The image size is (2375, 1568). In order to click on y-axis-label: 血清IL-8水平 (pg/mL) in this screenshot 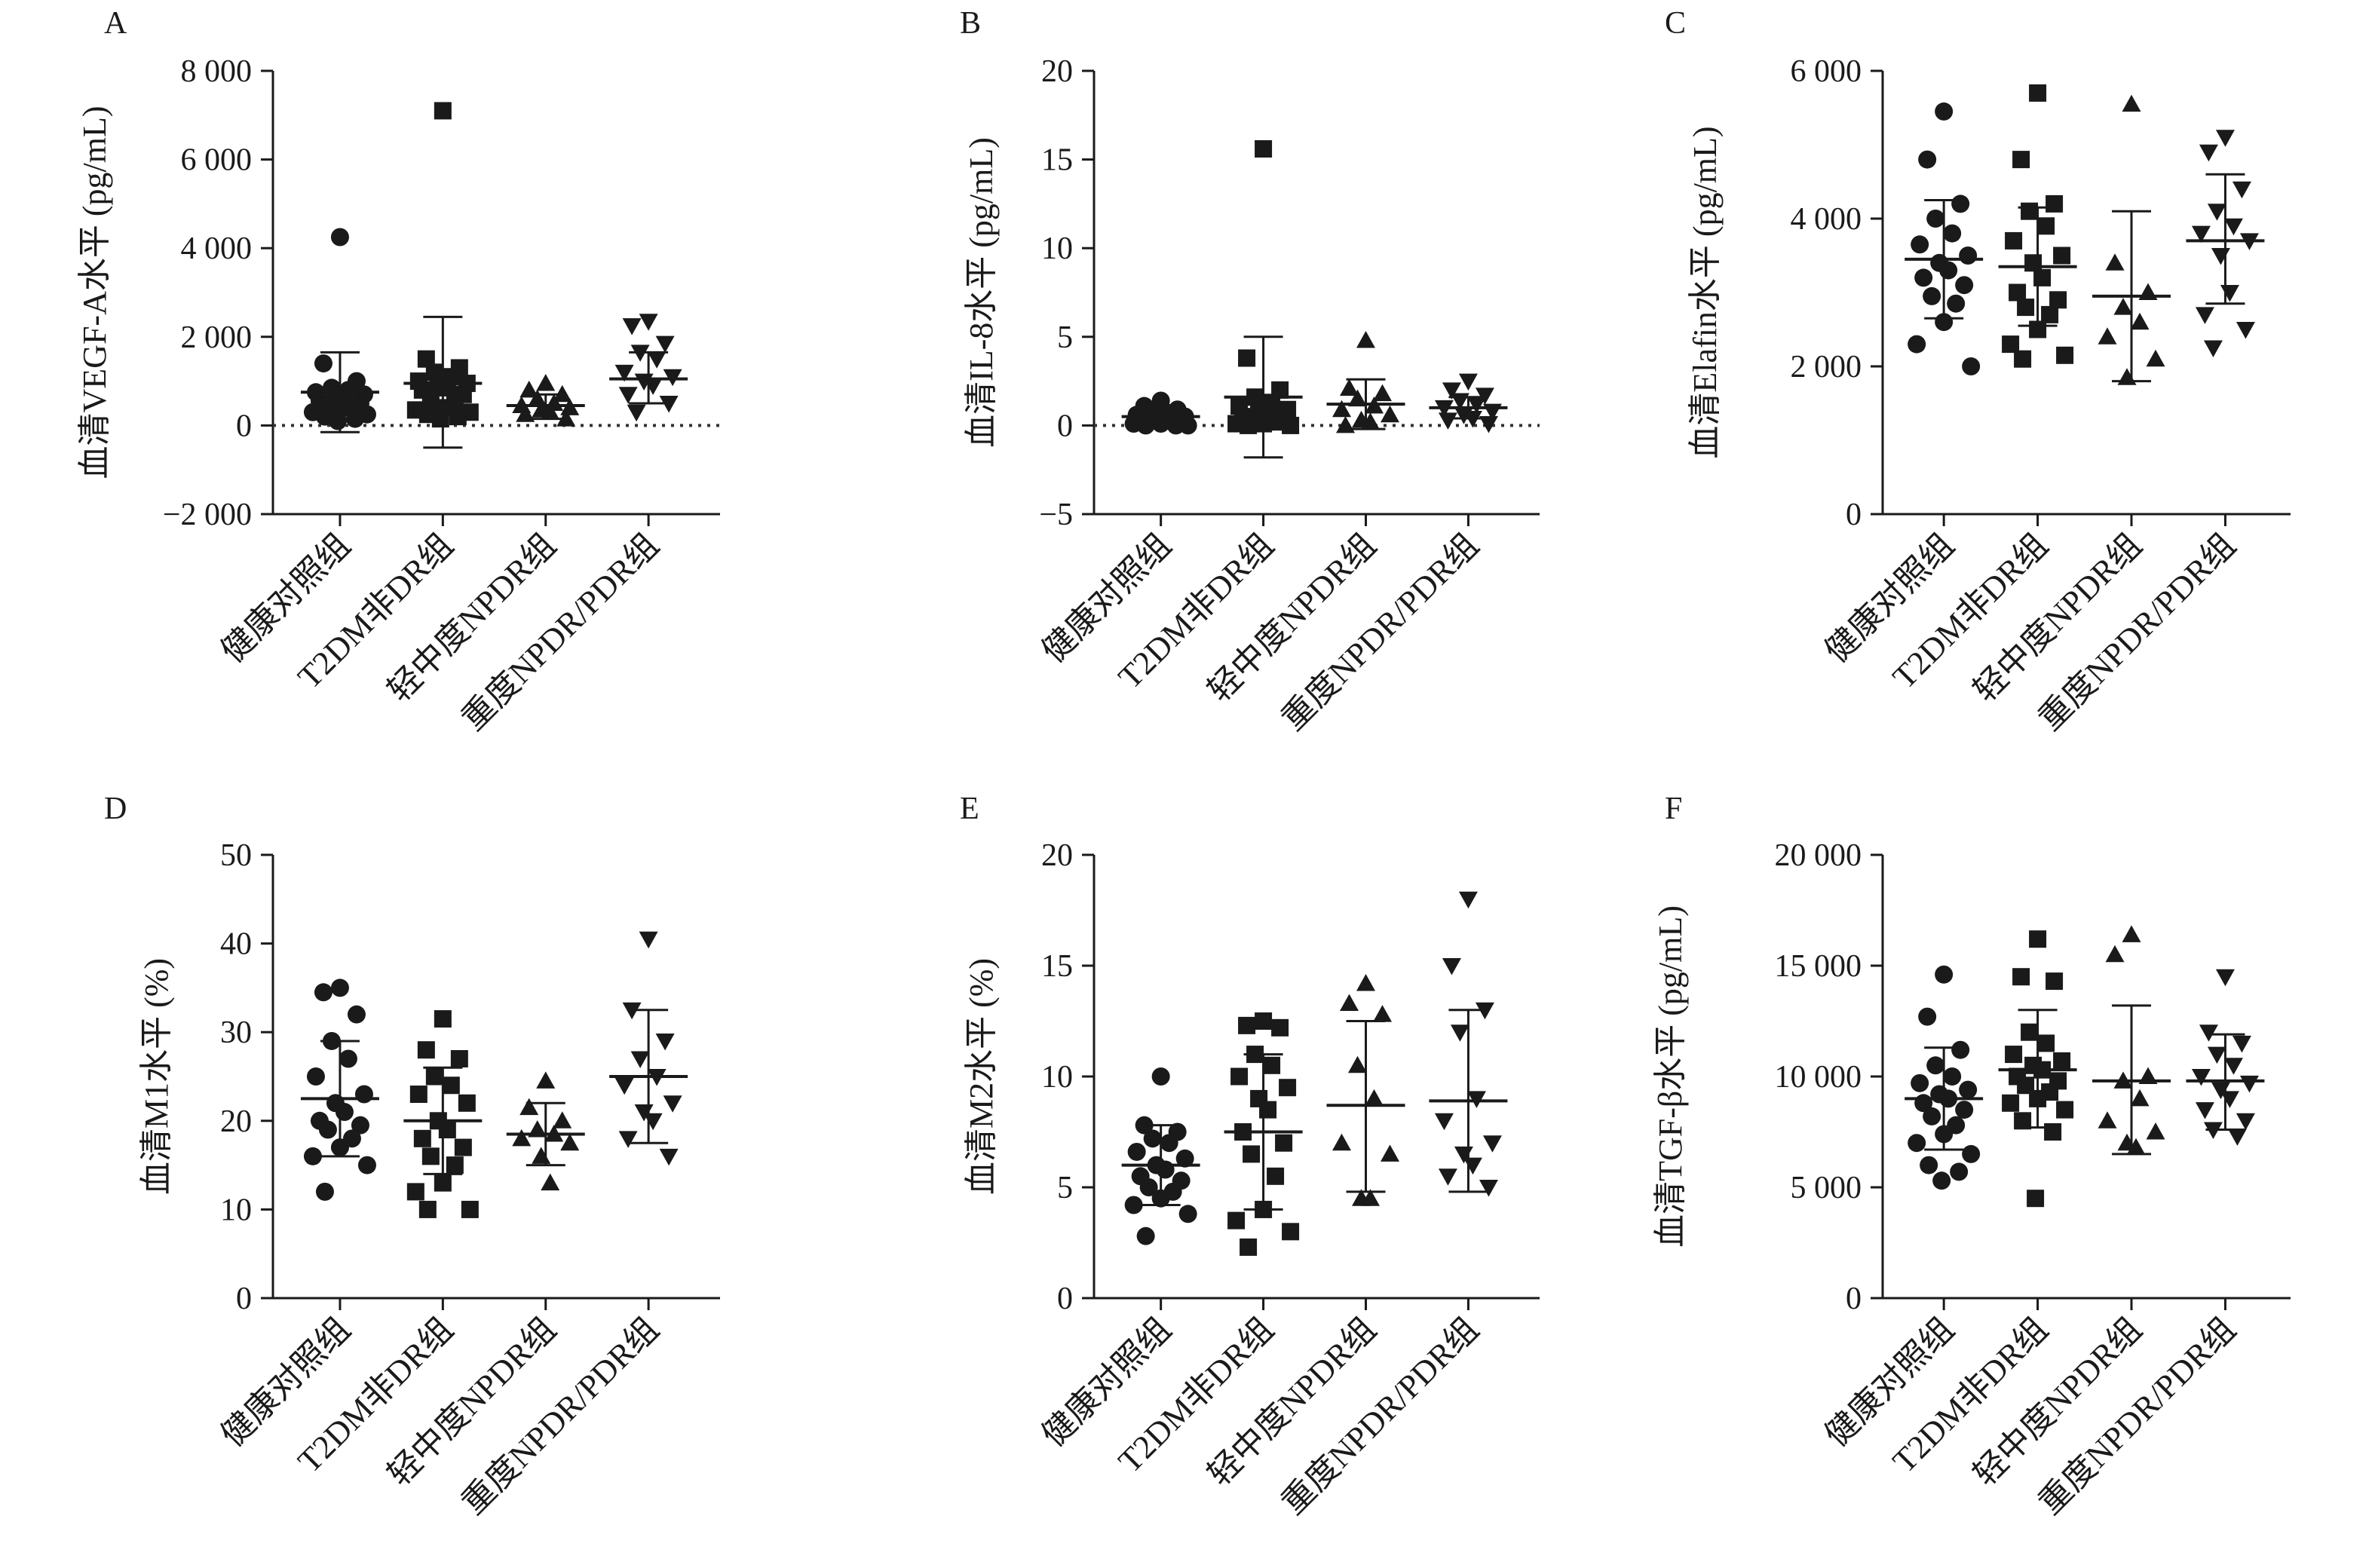, I will do `click(981, 292)`.